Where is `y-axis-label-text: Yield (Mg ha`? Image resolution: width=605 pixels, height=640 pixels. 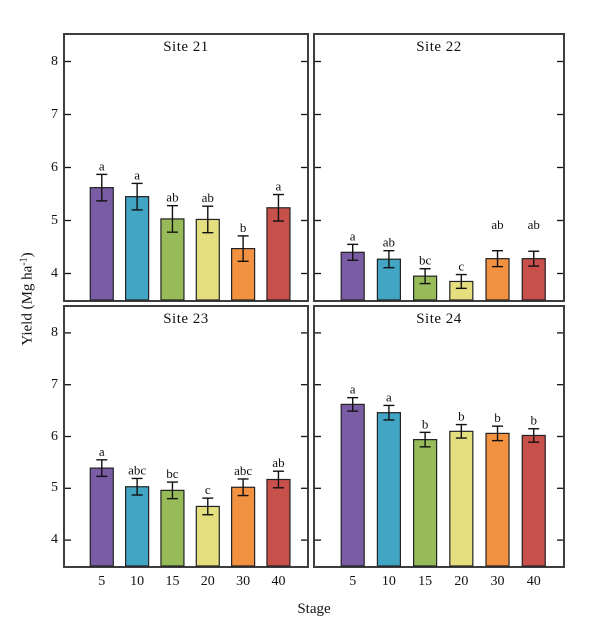 y-axis-label-text: Yield (Mg ha is located at coordinates (27, 305).